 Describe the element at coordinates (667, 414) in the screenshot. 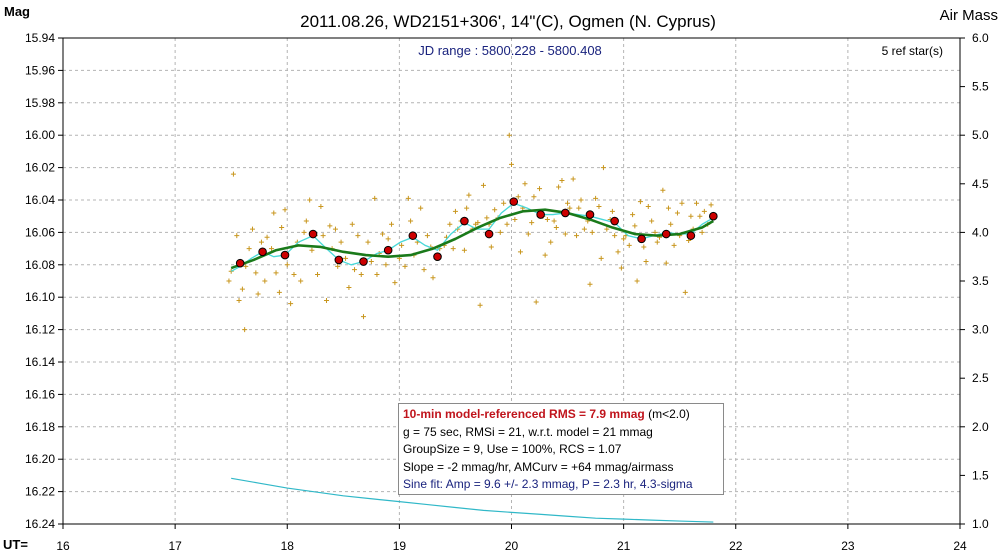

I see `rms-condition: (m<2.0)` at that location.